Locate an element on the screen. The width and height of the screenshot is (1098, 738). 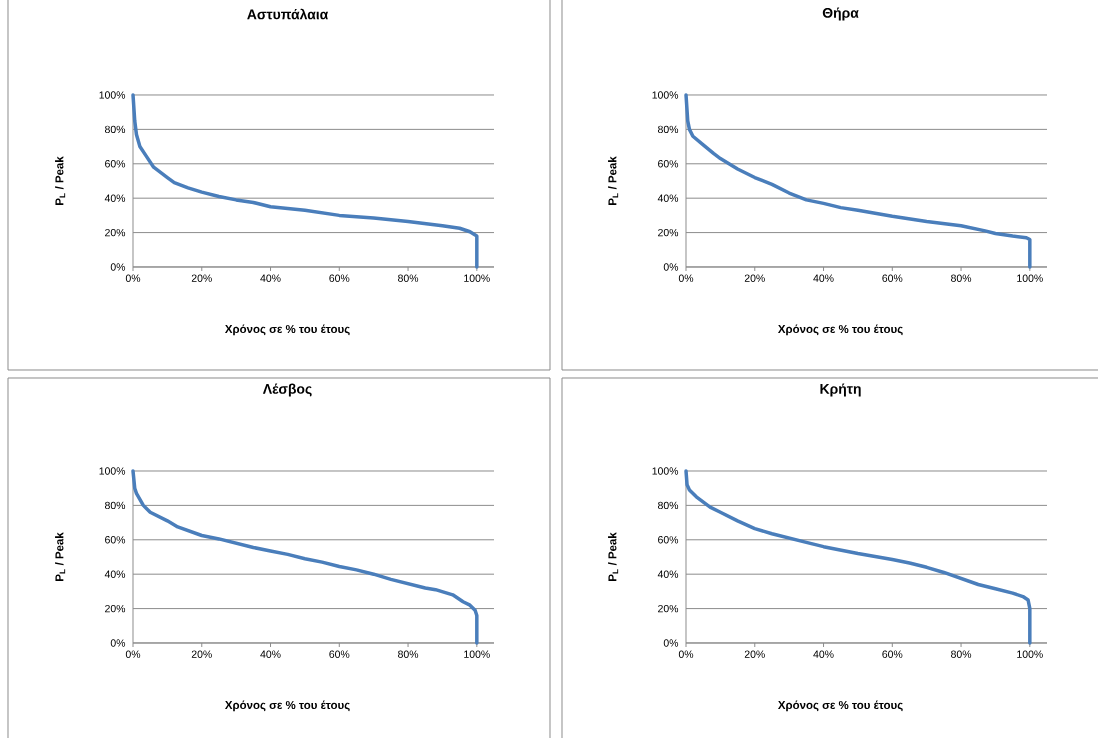
chart-title: Θήρα is located at coordinates (840, 14).